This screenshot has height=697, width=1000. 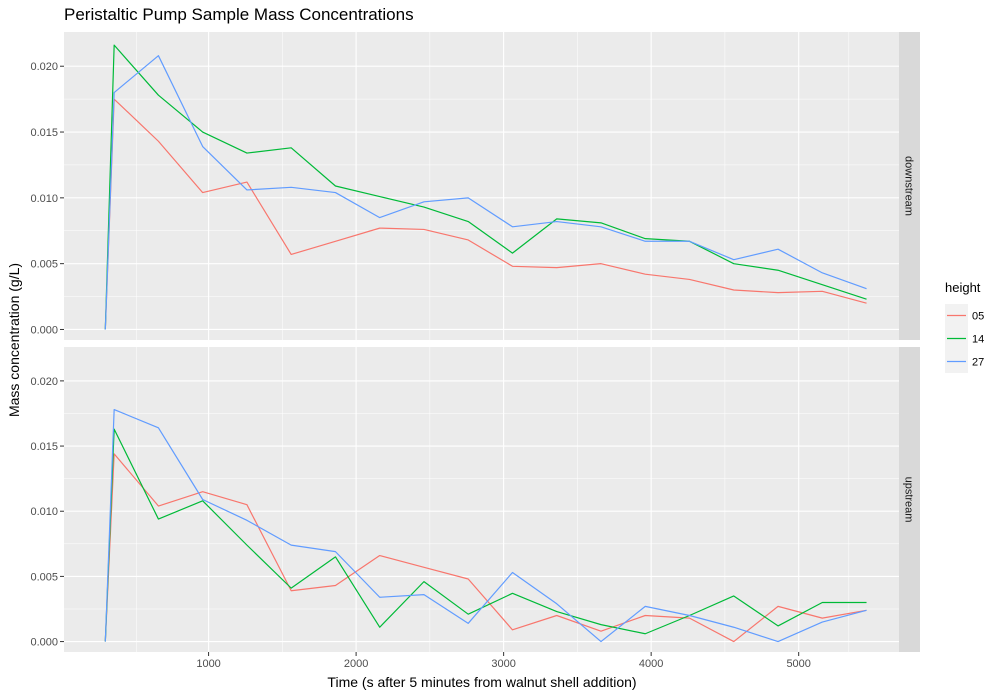 I want to click on legend-label-05: 05, so click(x=978, y=317).